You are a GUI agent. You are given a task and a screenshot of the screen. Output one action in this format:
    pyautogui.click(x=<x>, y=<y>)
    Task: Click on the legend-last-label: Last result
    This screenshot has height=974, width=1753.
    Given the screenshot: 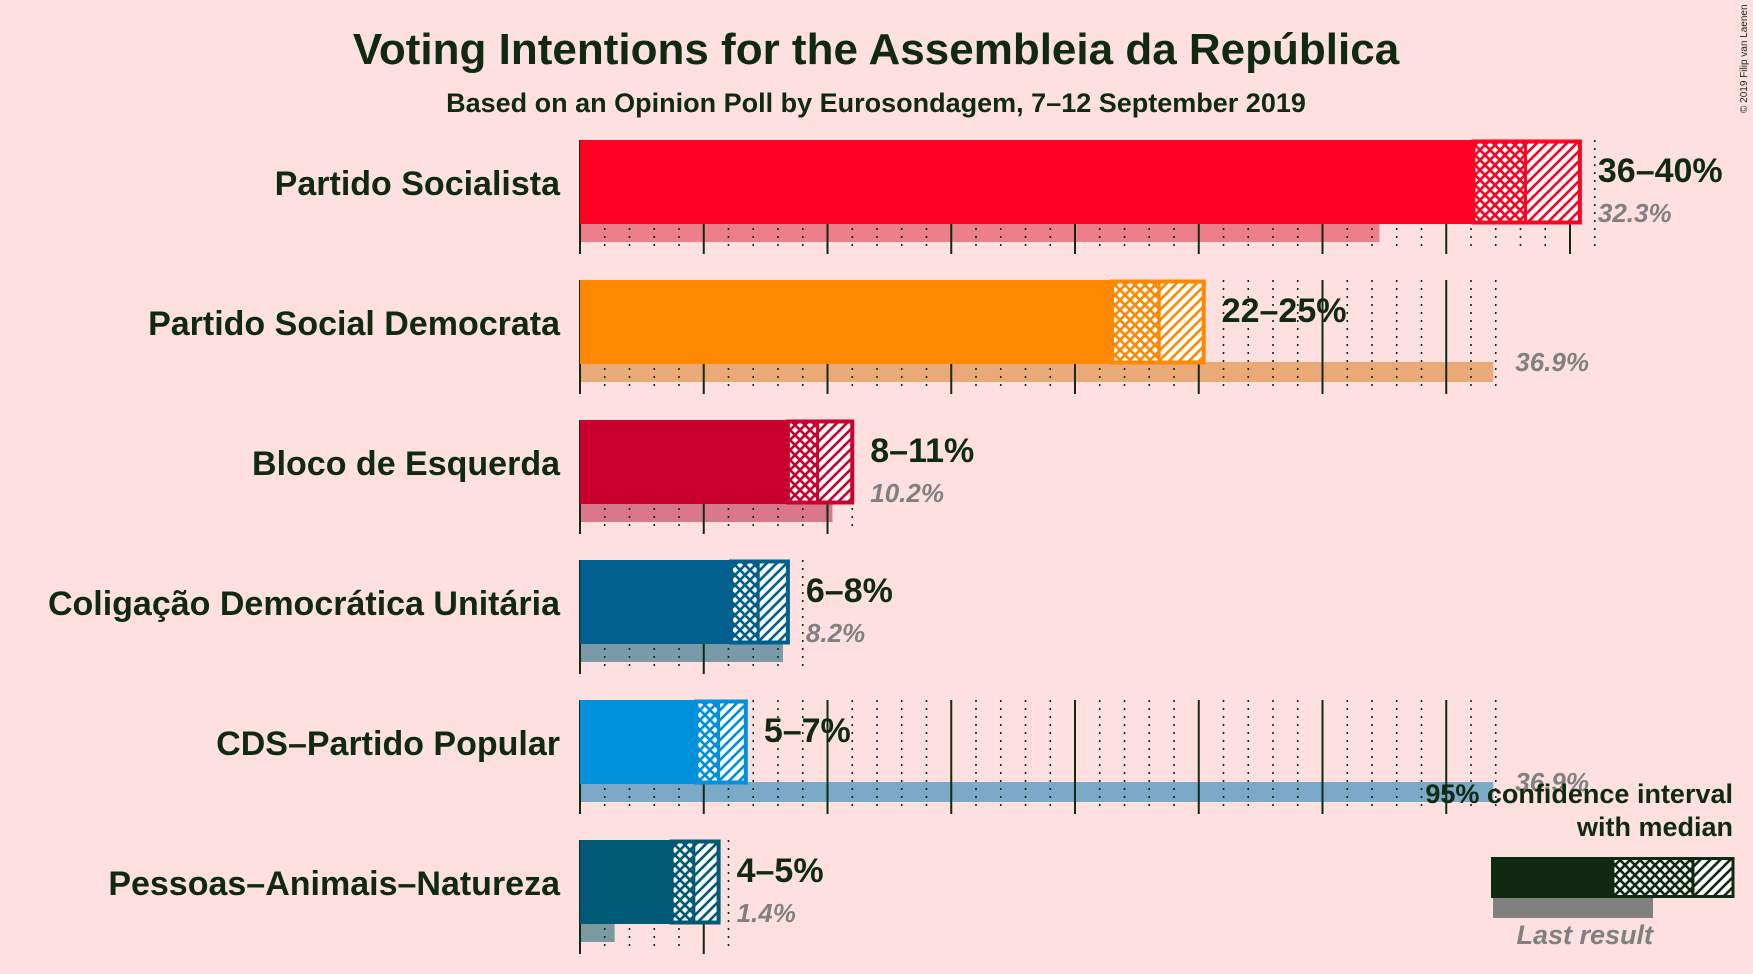 What is the action you would take?
    pyautogui.click(x=1585, y=935)
    